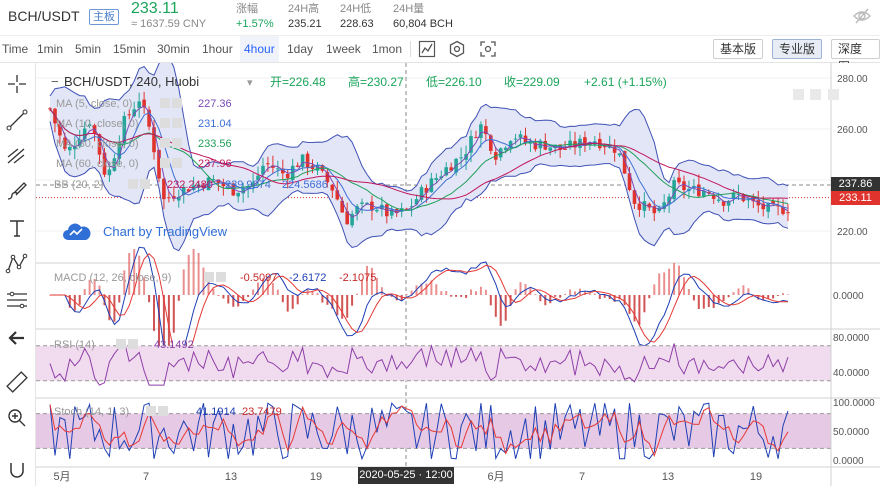 This screenshot has height=486, width=880. What do you see at coordinates (91, 412) in the screenshot?
I see `stoch-legend-name: Stoch (14, 1, 3)` at bounding box center [91, 412].